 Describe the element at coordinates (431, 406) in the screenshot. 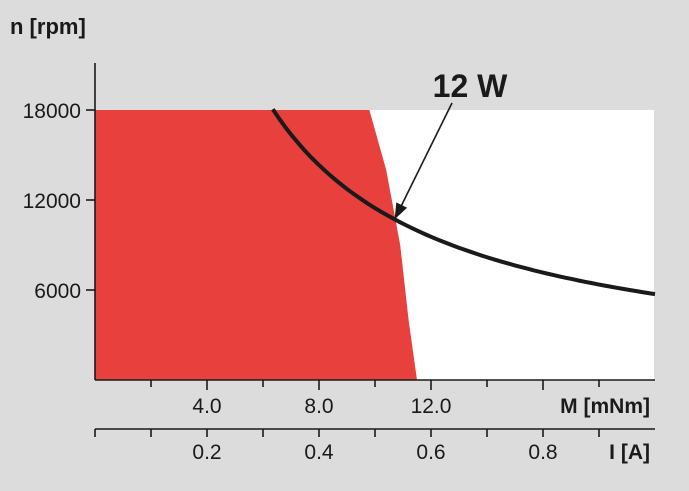

I see `torque-tick-label: 12.0` at that location.